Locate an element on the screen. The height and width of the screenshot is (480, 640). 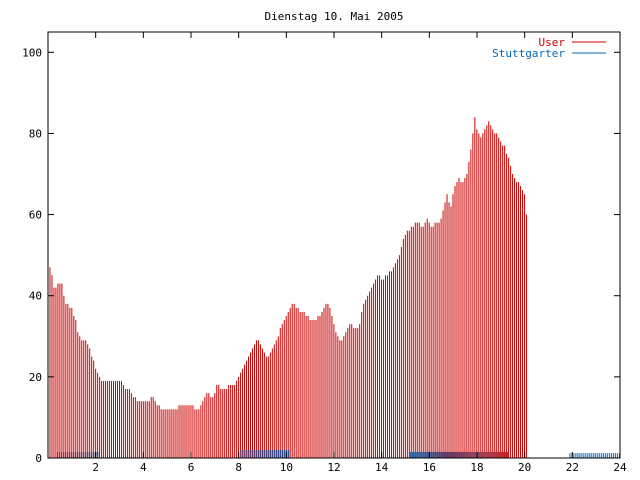
x-tick-label: 10 is located at coordinates (286, 467).